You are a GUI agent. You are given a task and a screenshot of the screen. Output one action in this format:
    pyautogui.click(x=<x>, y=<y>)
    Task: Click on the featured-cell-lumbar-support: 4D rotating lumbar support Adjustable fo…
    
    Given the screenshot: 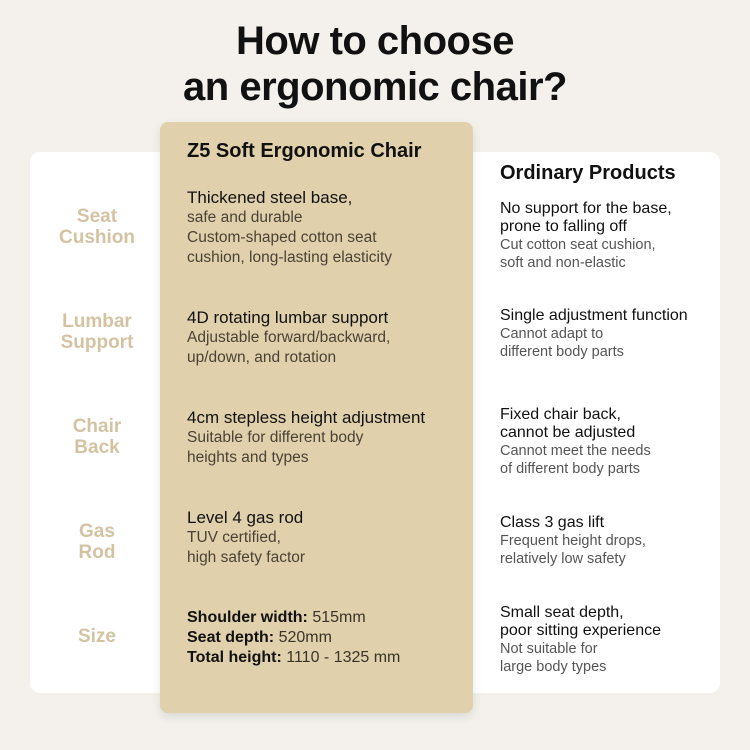 What is the action you would take?
    pyautogui.click(x=289, y=337)
    